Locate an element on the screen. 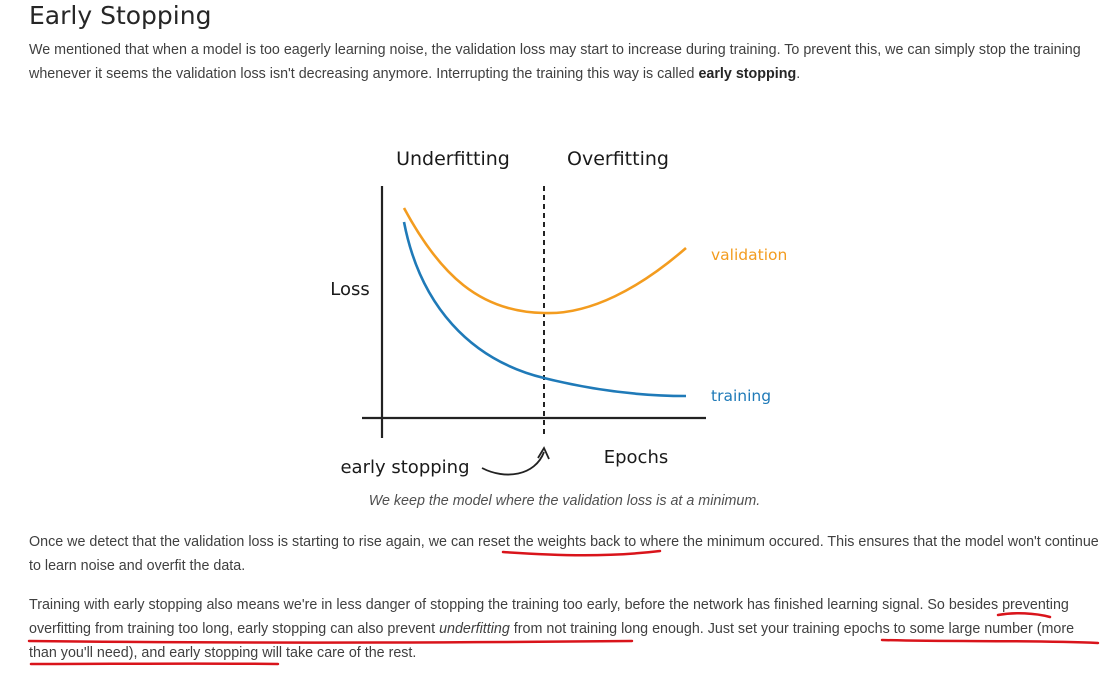 This screenshot has height=678, width=1119. training-curve is located at coordinates (544, 309).